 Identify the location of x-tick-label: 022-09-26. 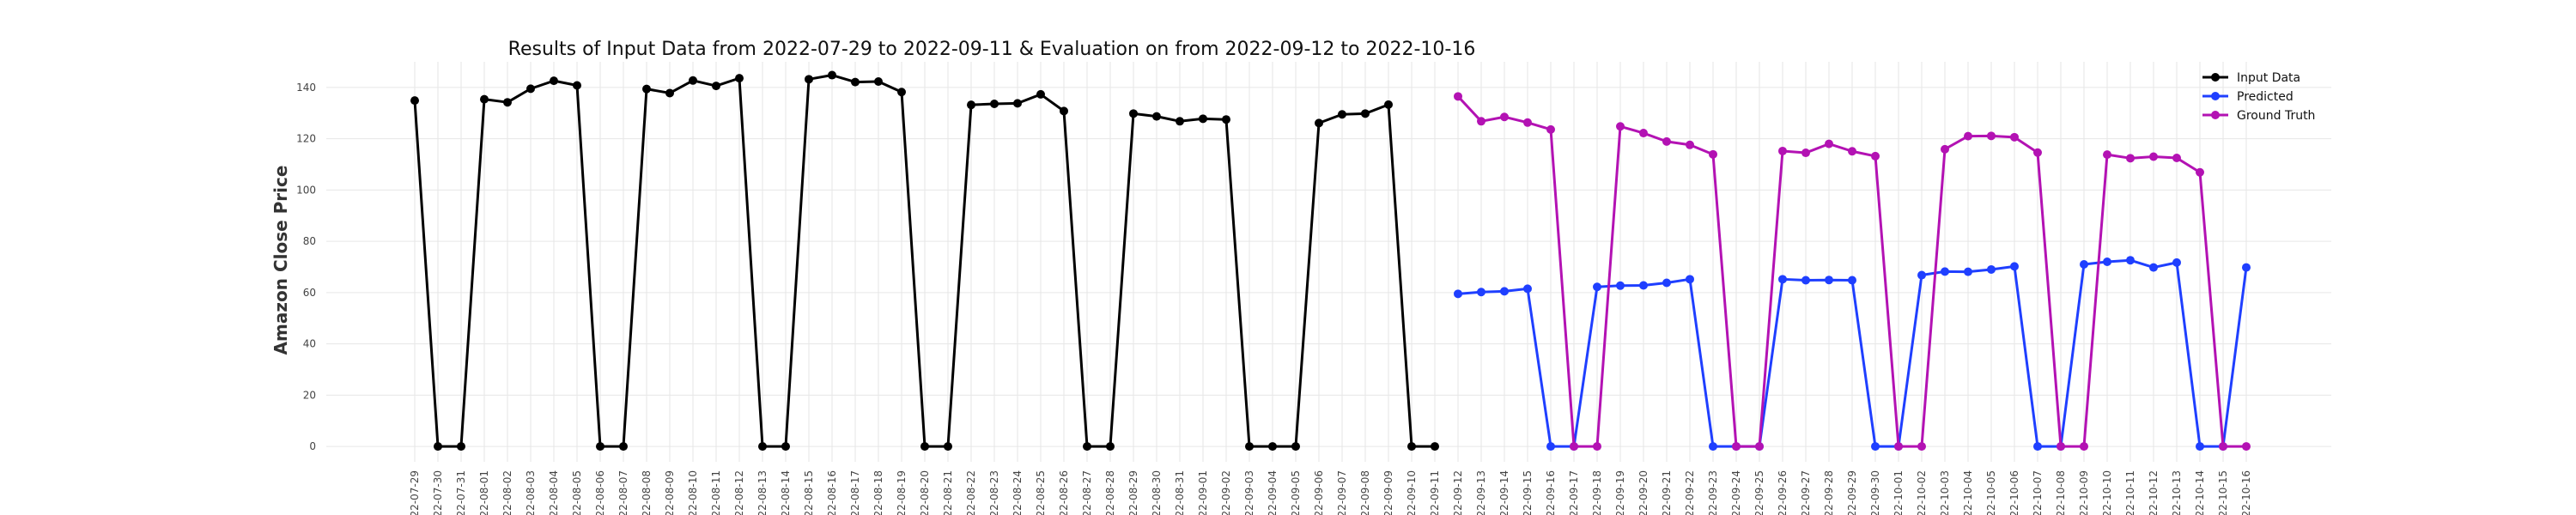
(1783, 492).